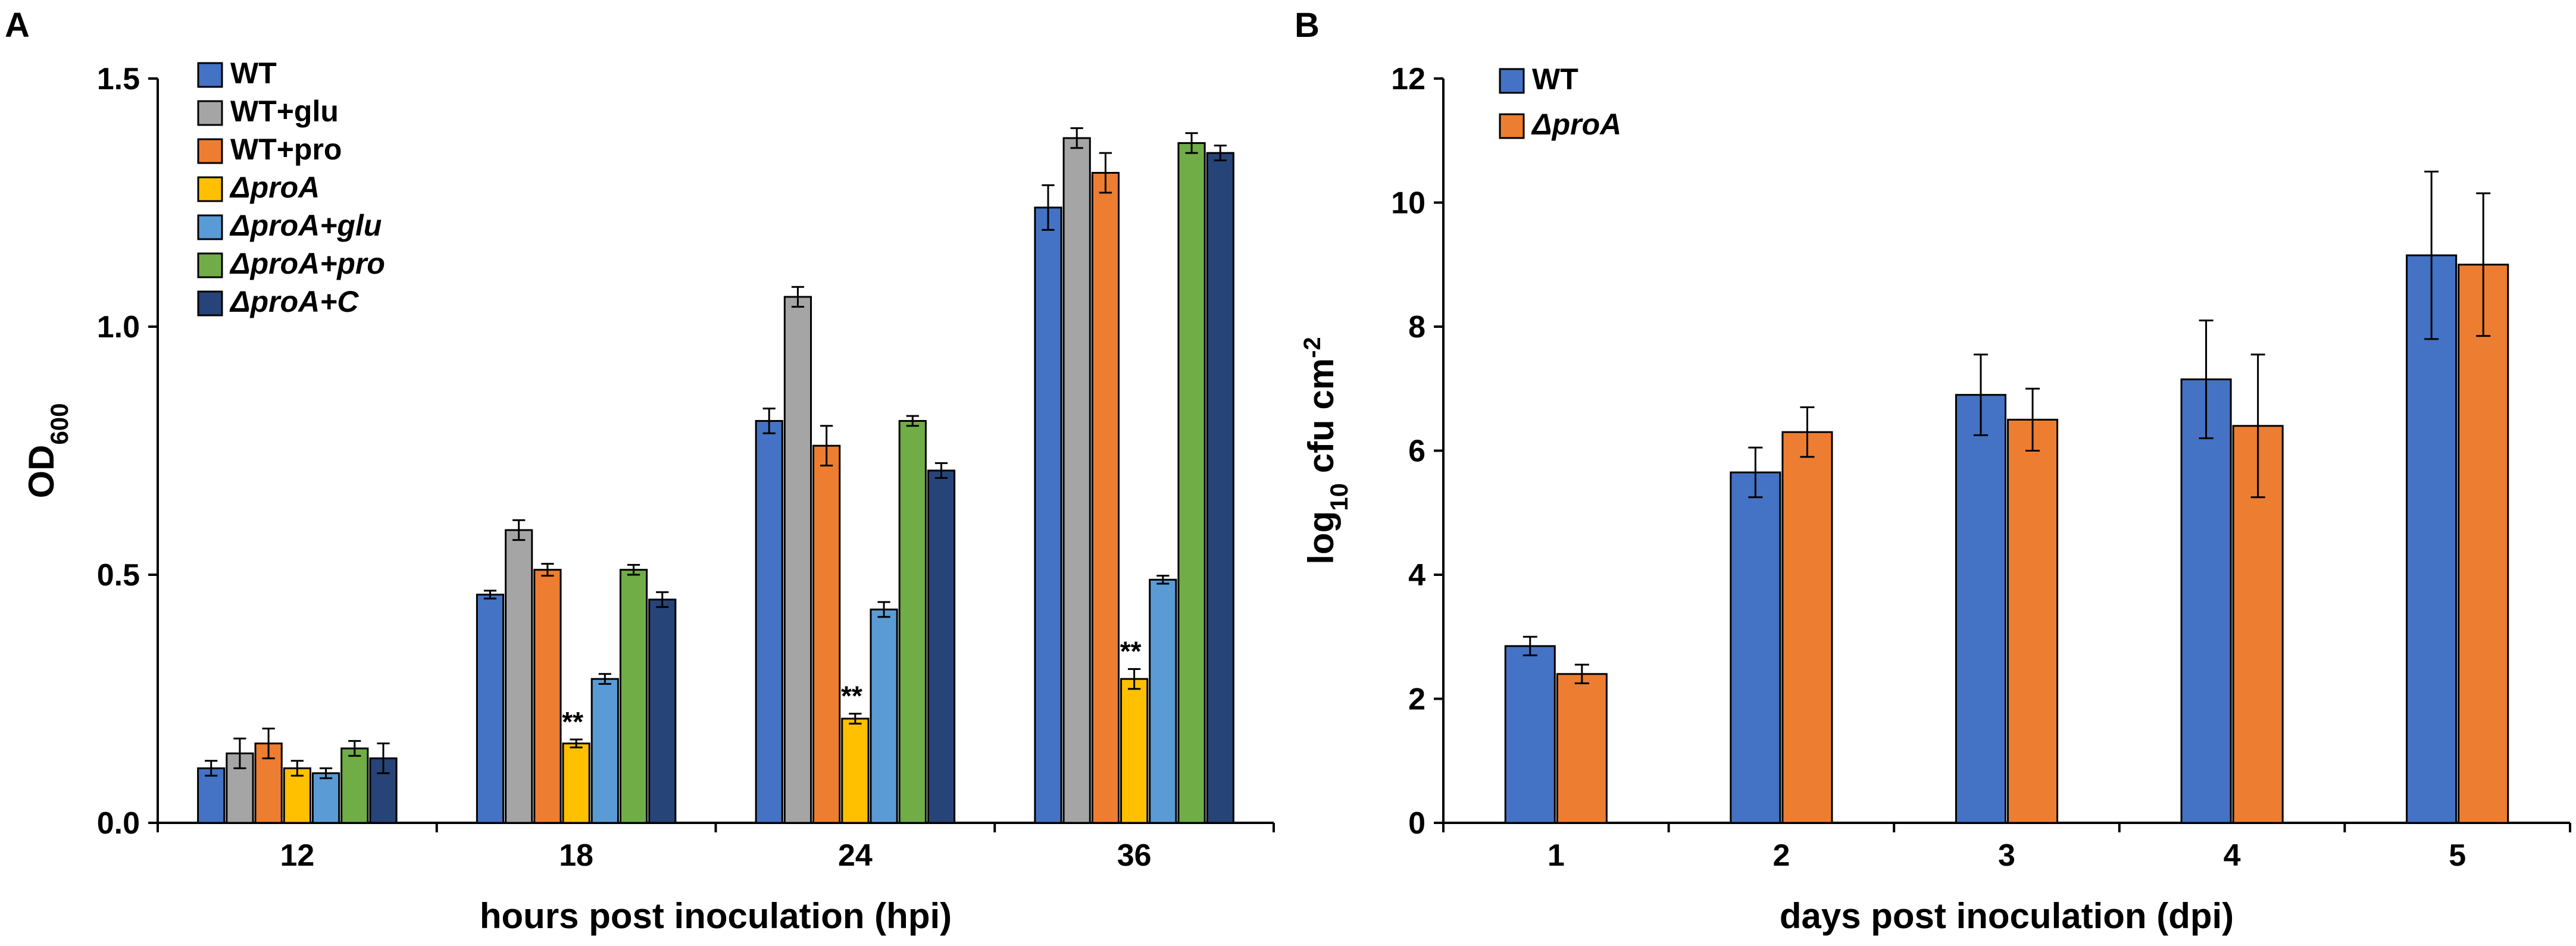 Image resolution: width=2576 pixels, height=946 pixels. Describe the element at coordinates (210, 265) in the screenshot. I see `legend-swatch-delta-proa-plus-pro` at that location.